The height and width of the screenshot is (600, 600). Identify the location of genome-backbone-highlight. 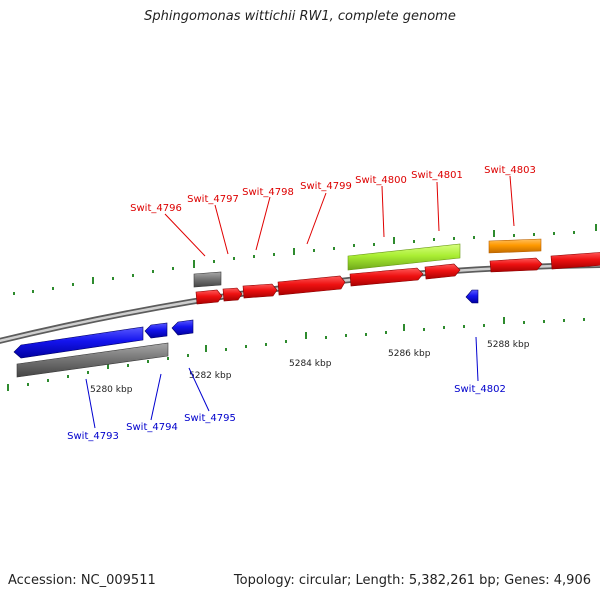
(300, 303).